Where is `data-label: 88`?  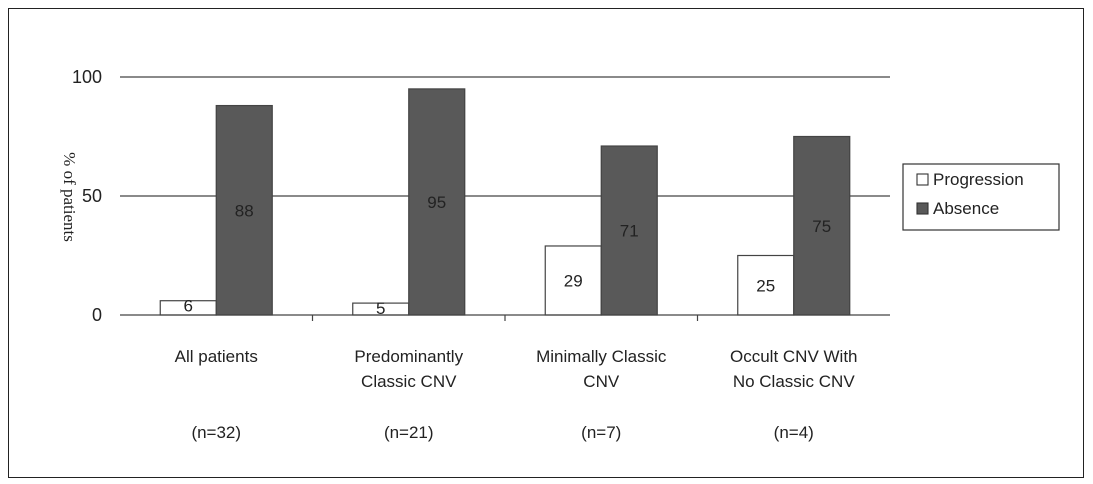
data-label: 88 is located at coordinates (244, 210).